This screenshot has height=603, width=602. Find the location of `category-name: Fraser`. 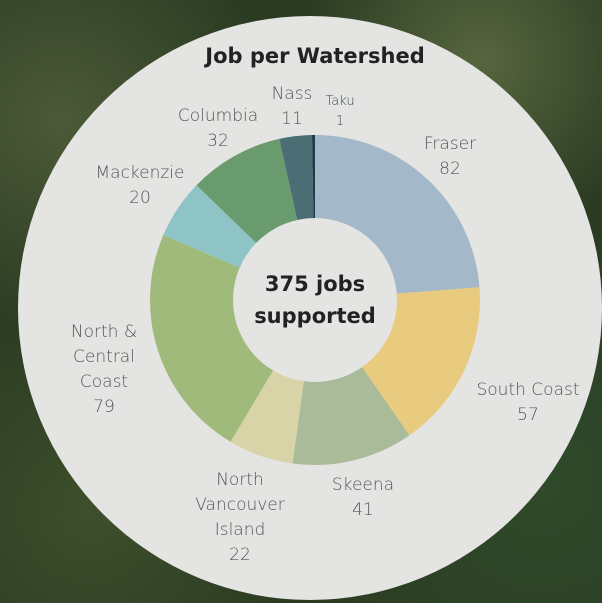

category-name: Fraser is located at coordinates (450, 144).